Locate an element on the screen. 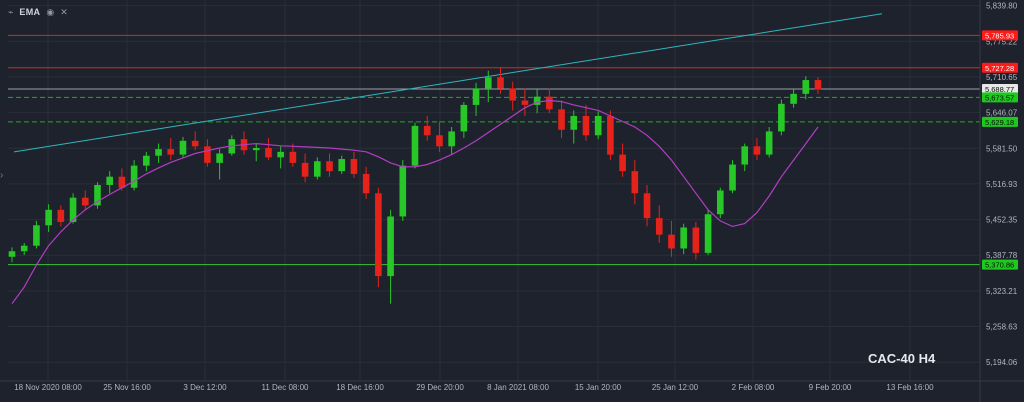  resistance-upper-label: 5,785.93 is located at coordinates (999, 35).